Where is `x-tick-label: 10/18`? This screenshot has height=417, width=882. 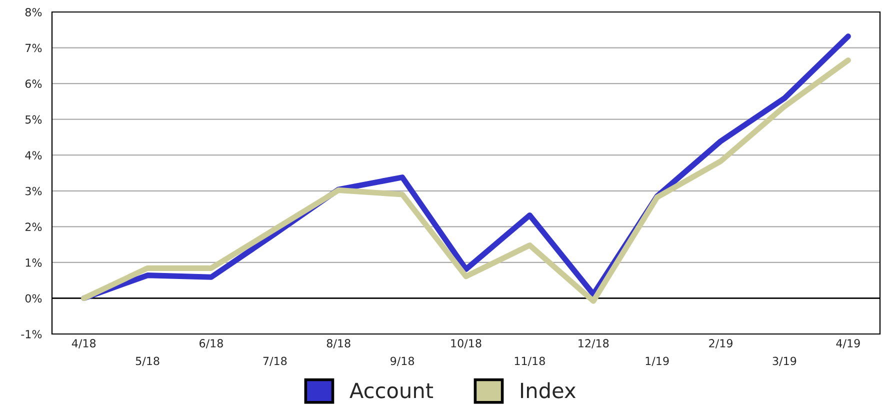
x-tick-label: 10/18 is located at coordinates (466, 343).